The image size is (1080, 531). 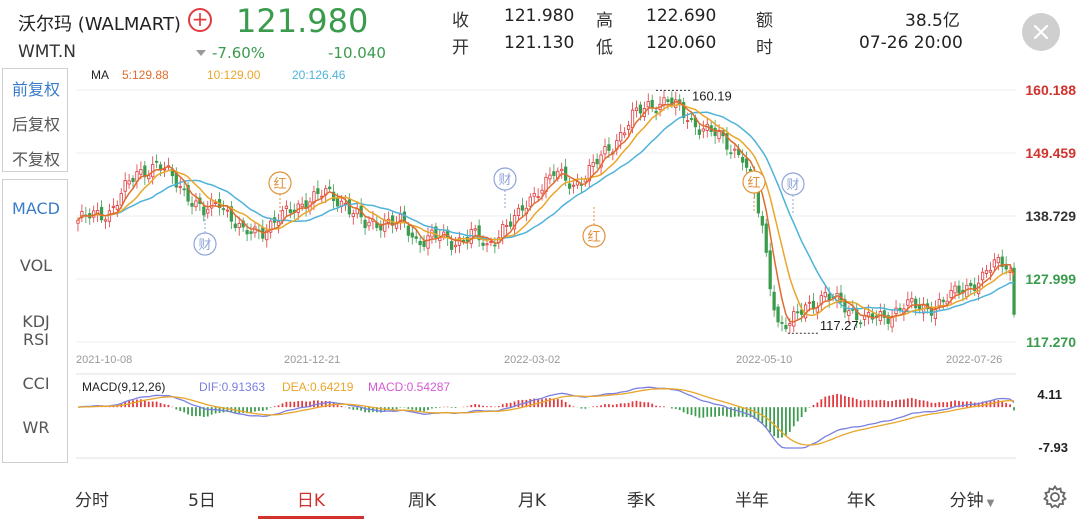 I want to click on indicator-macd: MACD, so click(x=36, y=208).